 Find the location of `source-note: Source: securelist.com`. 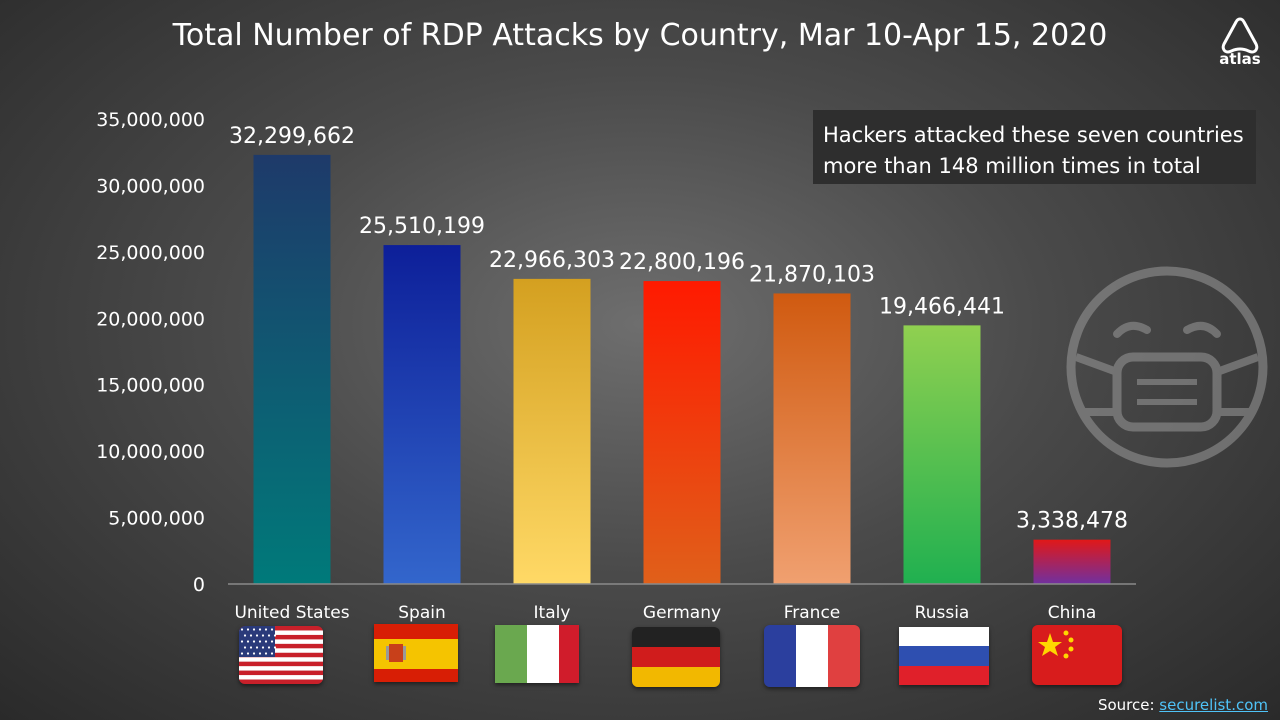

source-note: Source: securelist.com is located at coordinates (1183, 705).